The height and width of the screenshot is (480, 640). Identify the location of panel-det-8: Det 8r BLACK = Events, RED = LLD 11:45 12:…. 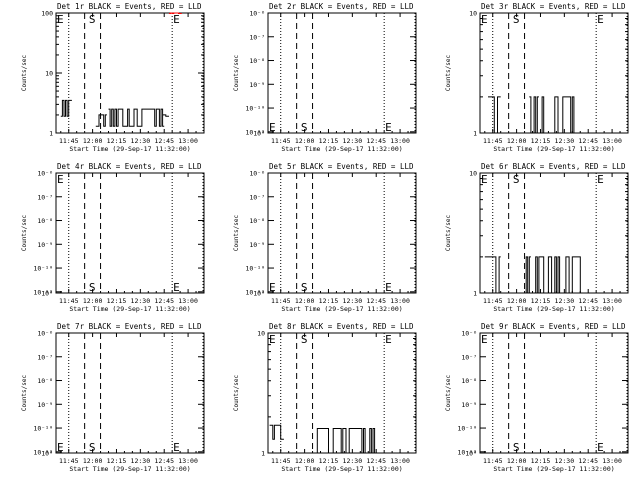
(325, 397).